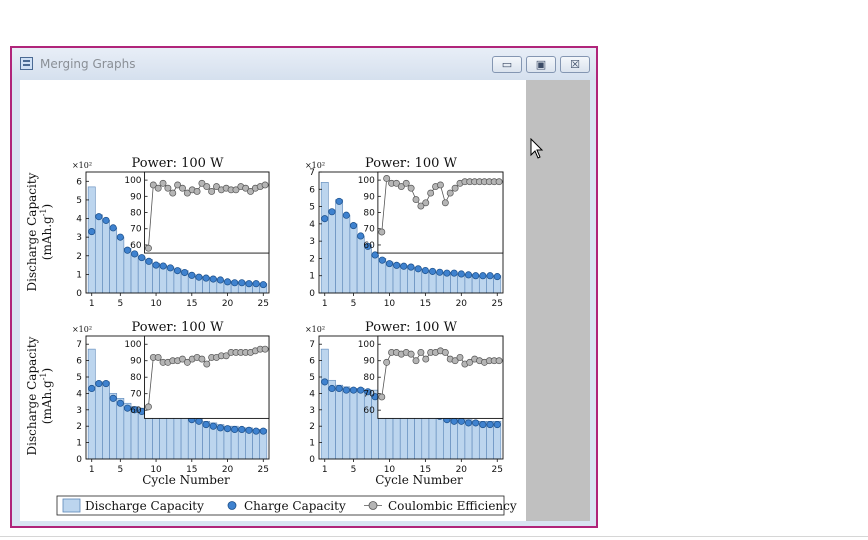  Describe the element at coordinates (79, 257) in the screenshot. I see `y-tick-label: 2` at that location.